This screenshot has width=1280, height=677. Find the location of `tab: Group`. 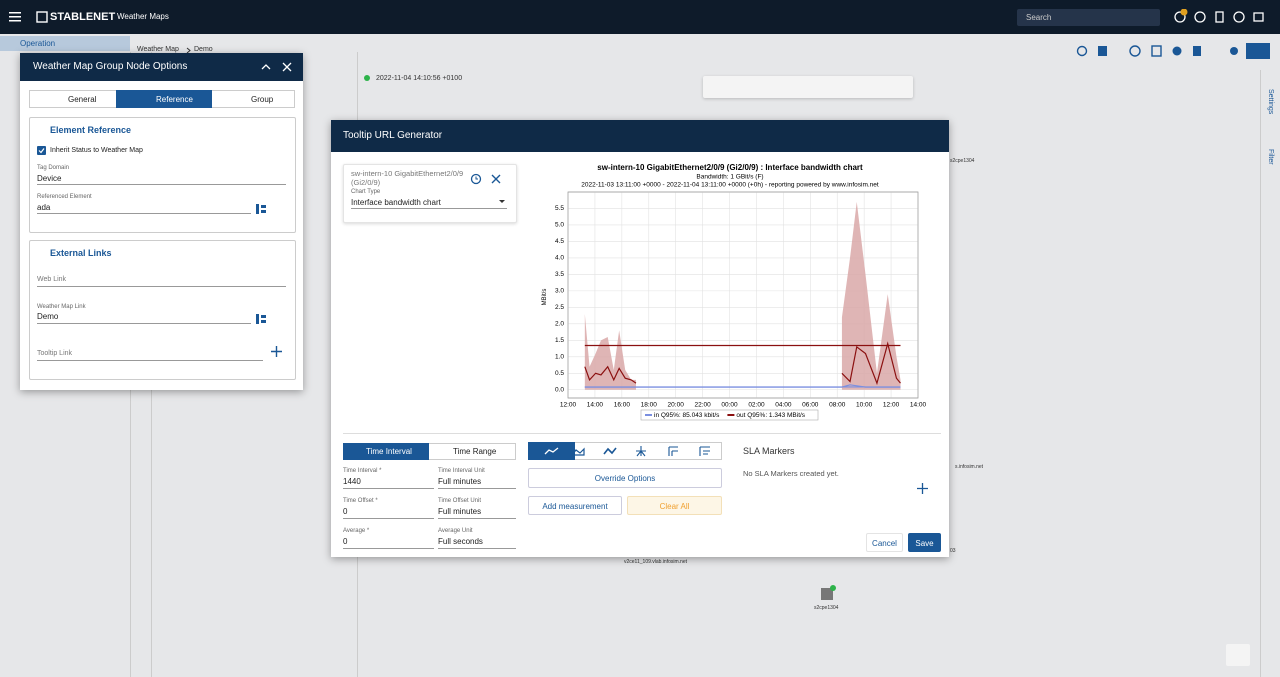

tab: Group is located at coordinates (262, 99).